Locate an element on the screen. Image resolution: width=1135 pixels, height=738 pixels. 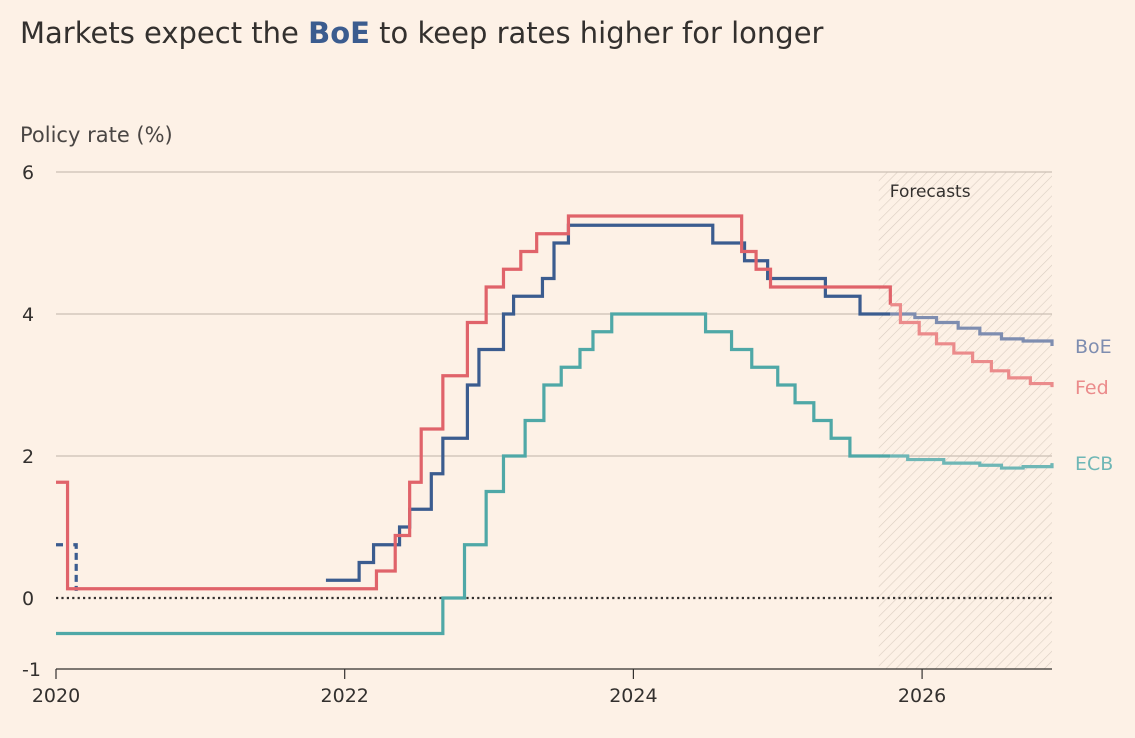
forecast-region is located at coordinates (965, 420).